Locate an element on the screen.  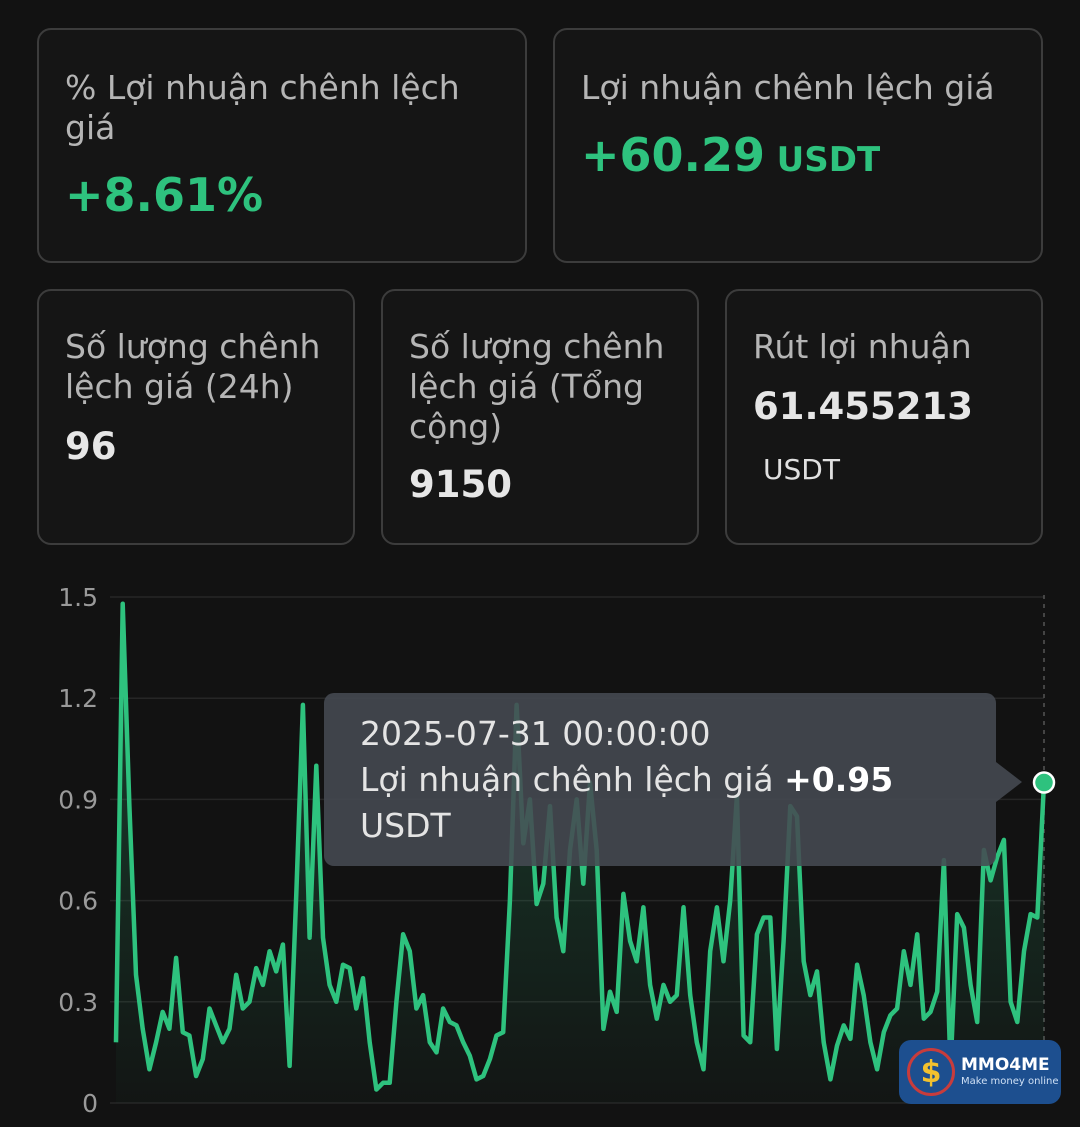
withdraw-profit-unit: USDT is located at coordinates (801, 469).